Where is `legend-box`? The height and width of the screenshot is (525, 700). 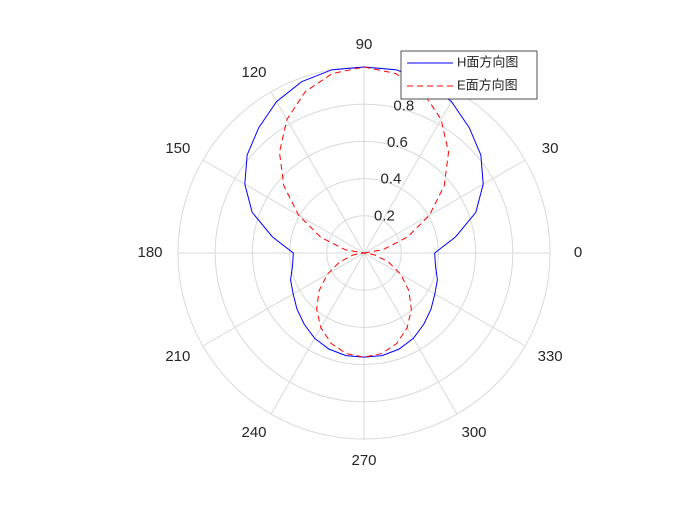 legend-box is located at coordinates (469, 75).